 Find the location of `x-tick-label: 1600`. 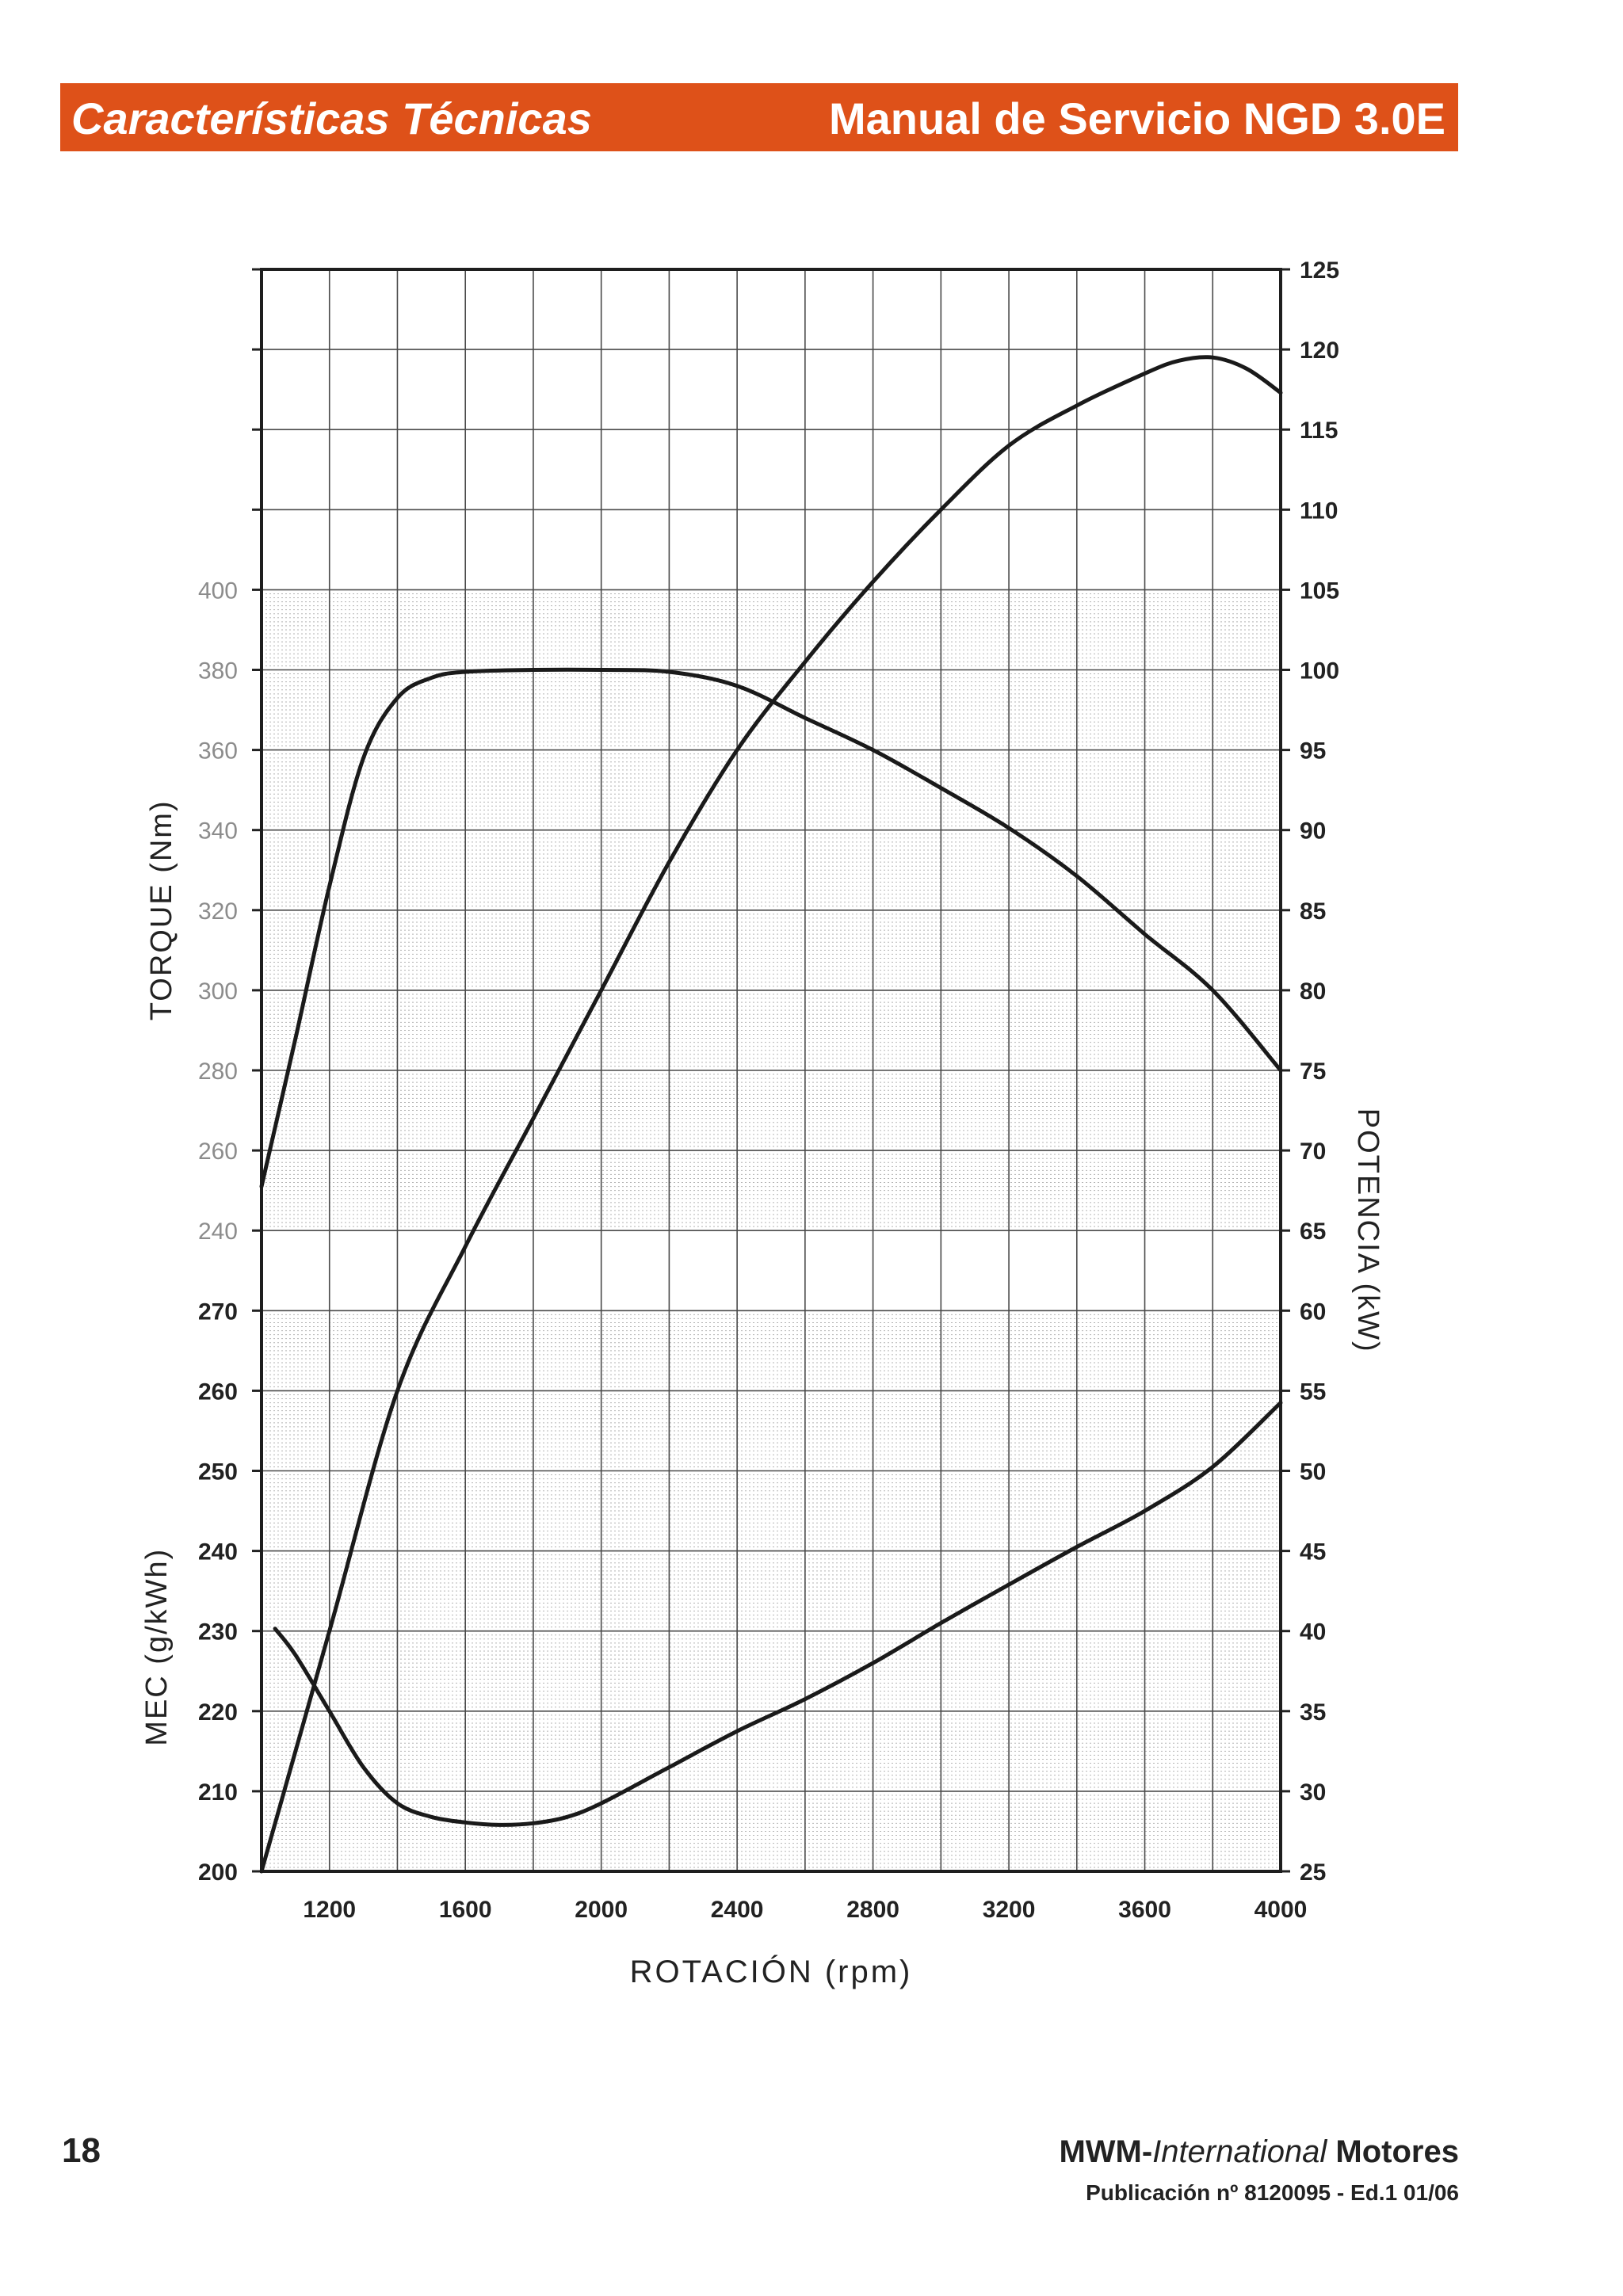

x-tick-label: 1600 is located at coordinates (466, 1910).